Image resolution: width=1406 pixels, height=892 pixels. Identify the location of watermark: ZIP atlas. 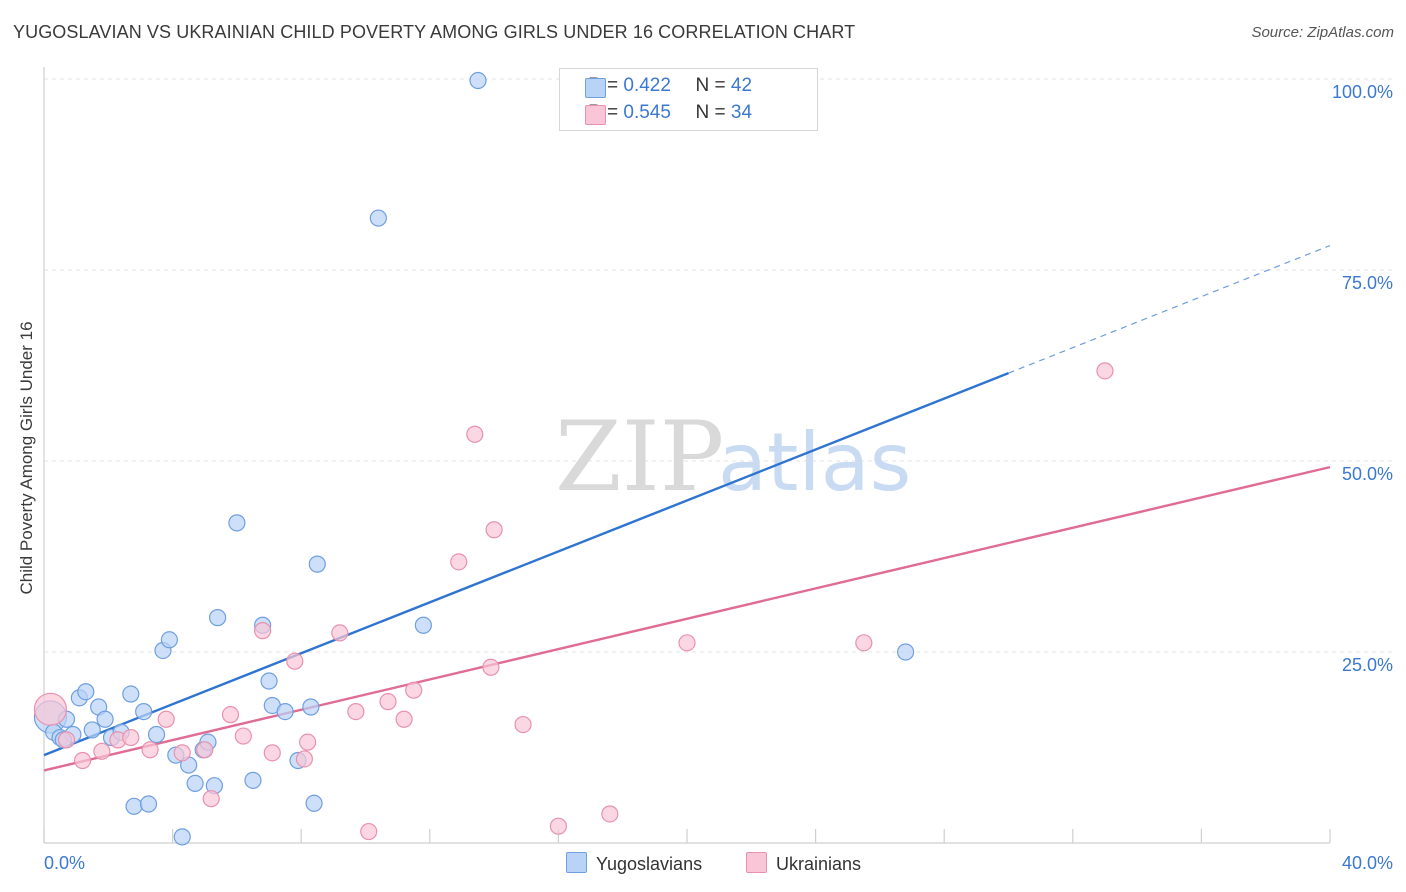
(733, 457).